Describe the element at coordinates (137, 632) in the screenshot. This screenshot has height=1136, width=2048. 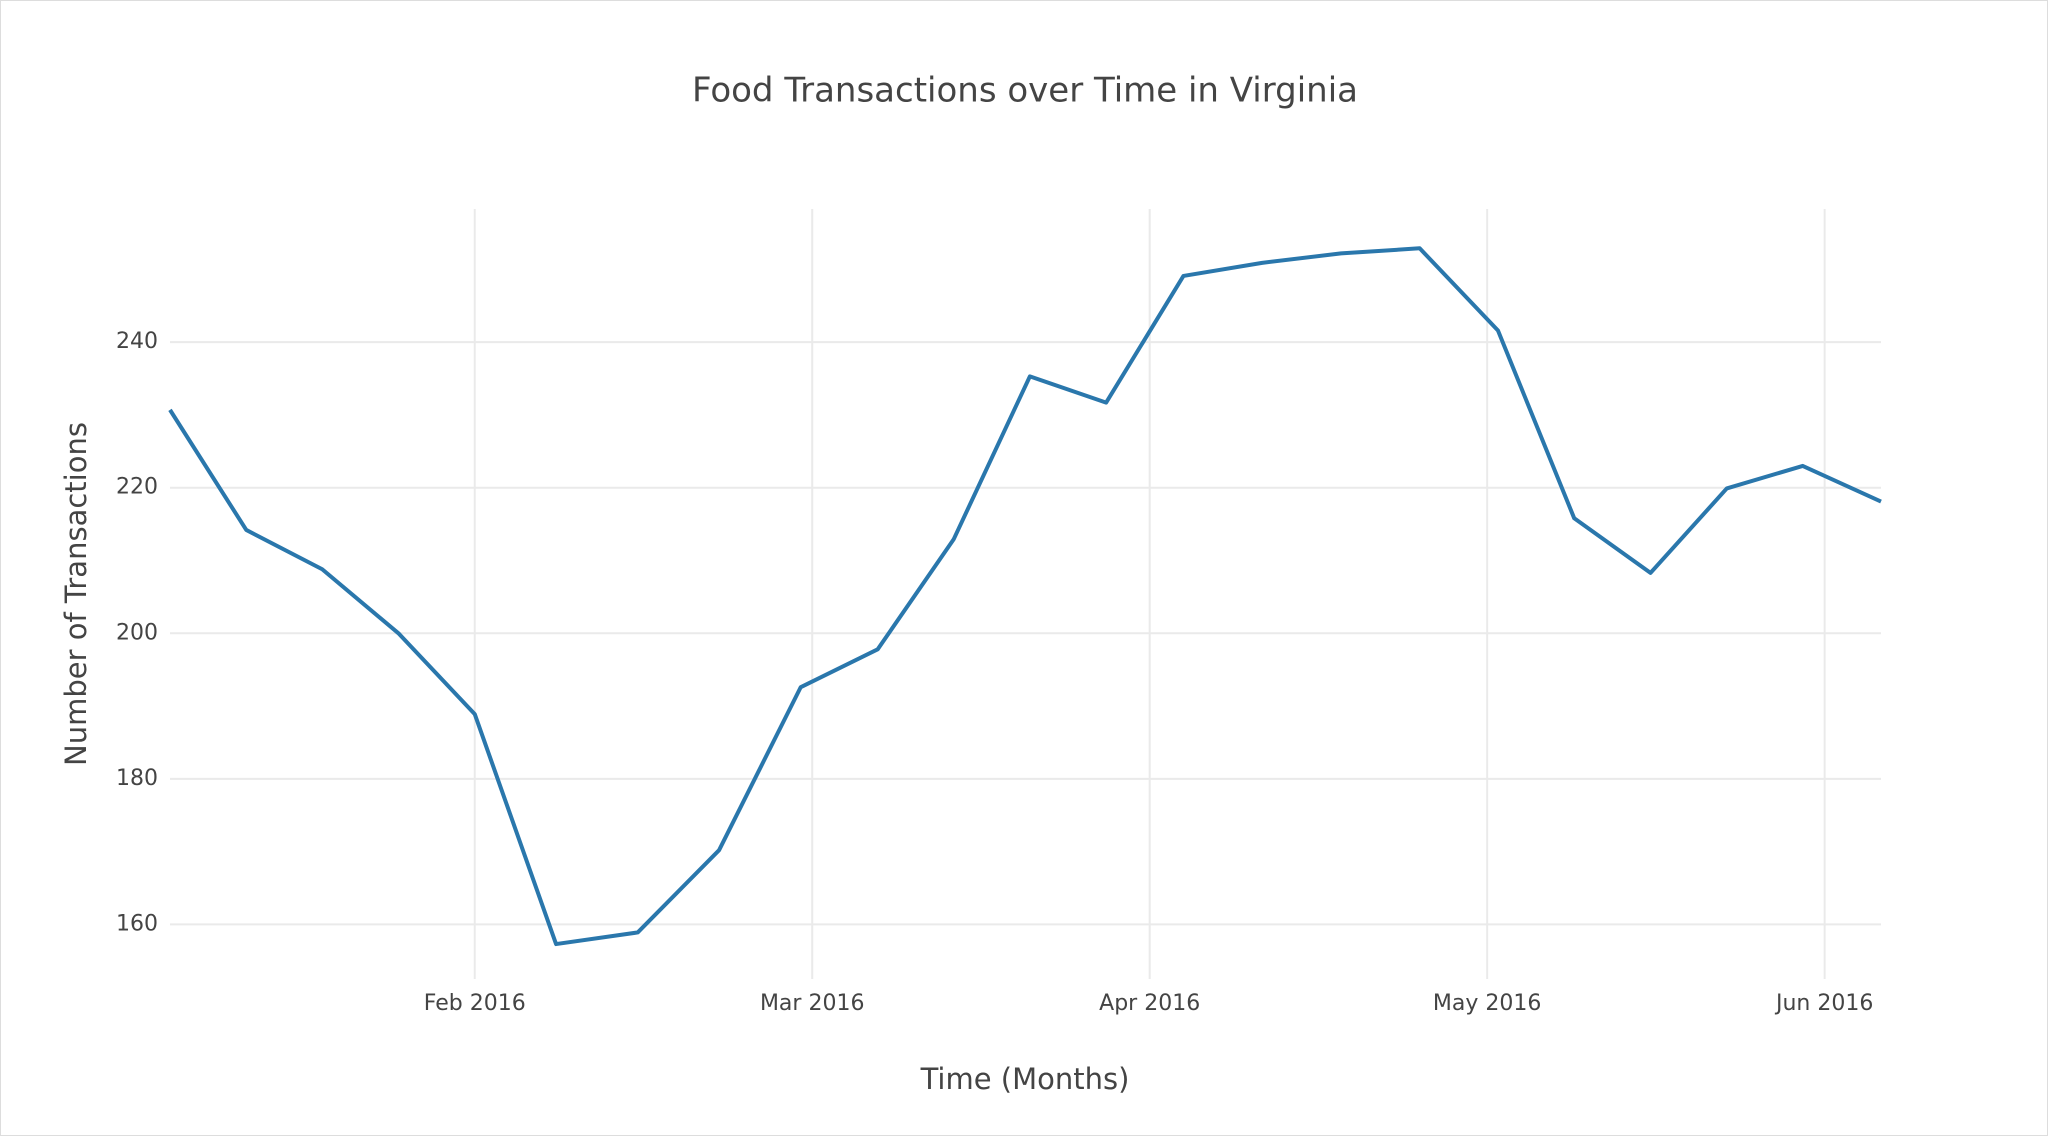
I see `y-tick-label: 200` at that location.